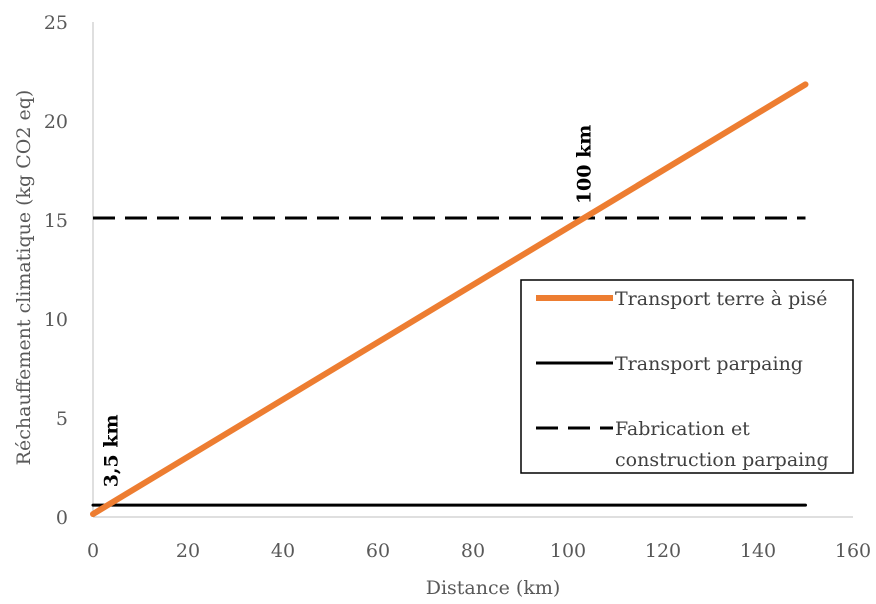 The width and height of the screenshot is (876, 604). What do you see at coordinates (709, 364) in the screenshot?
I see `legend-label: Transport parpaing` at bounding box center [709, 364].